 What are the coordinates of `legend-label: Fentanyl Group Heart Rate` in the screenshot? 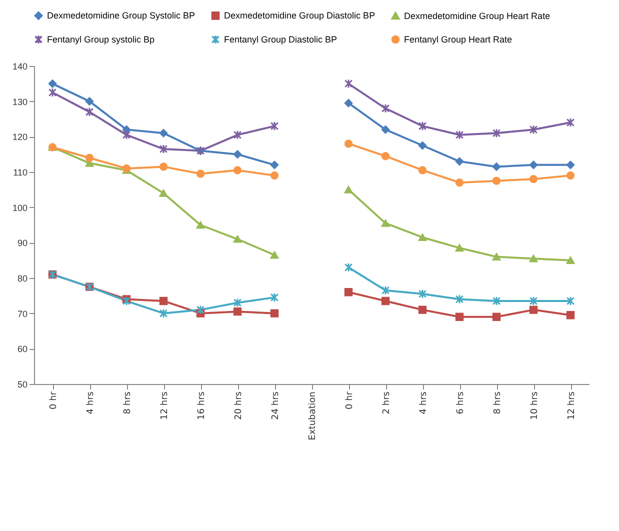 It's located at (458, 39).